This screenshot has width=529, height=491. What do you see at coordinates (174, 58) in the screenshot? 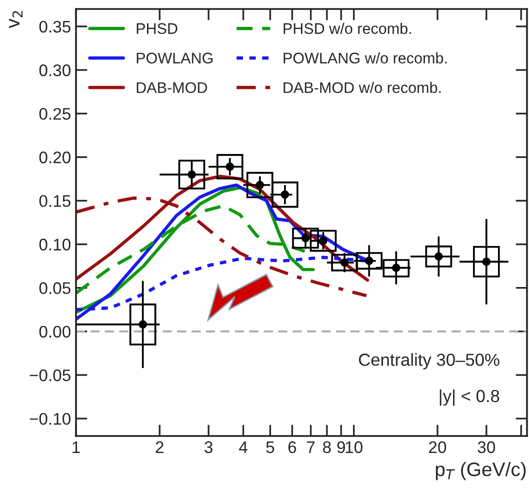
I see `legend-label: POWLANG` at bounding box center [174, 58].